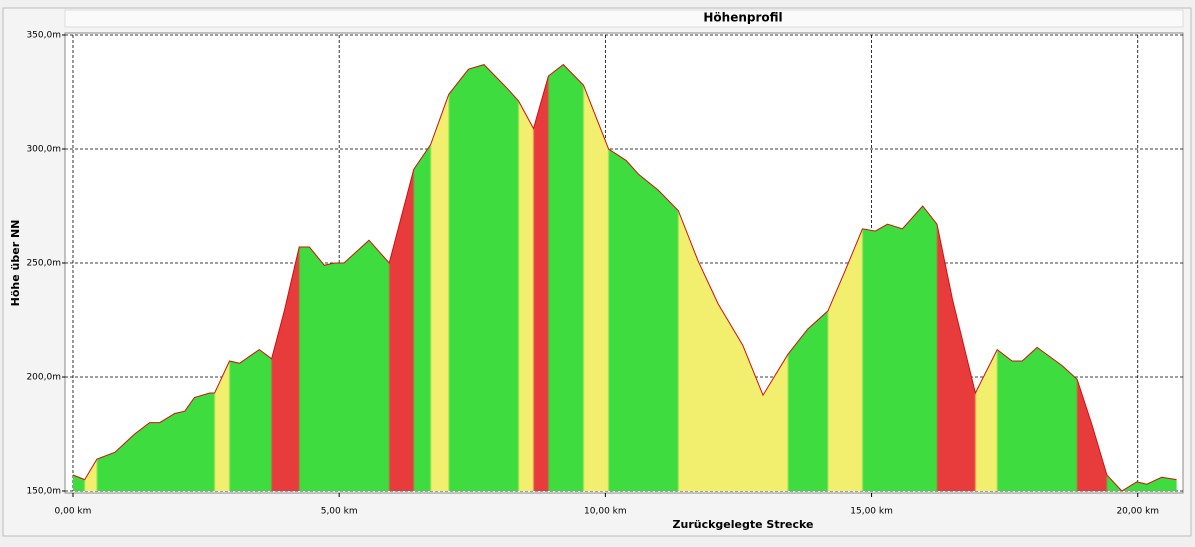 The width and height of the screenshot is (1195, 547). I want to click on x-axis-label: Zurückgelegte Strecke, so click(743, 524).